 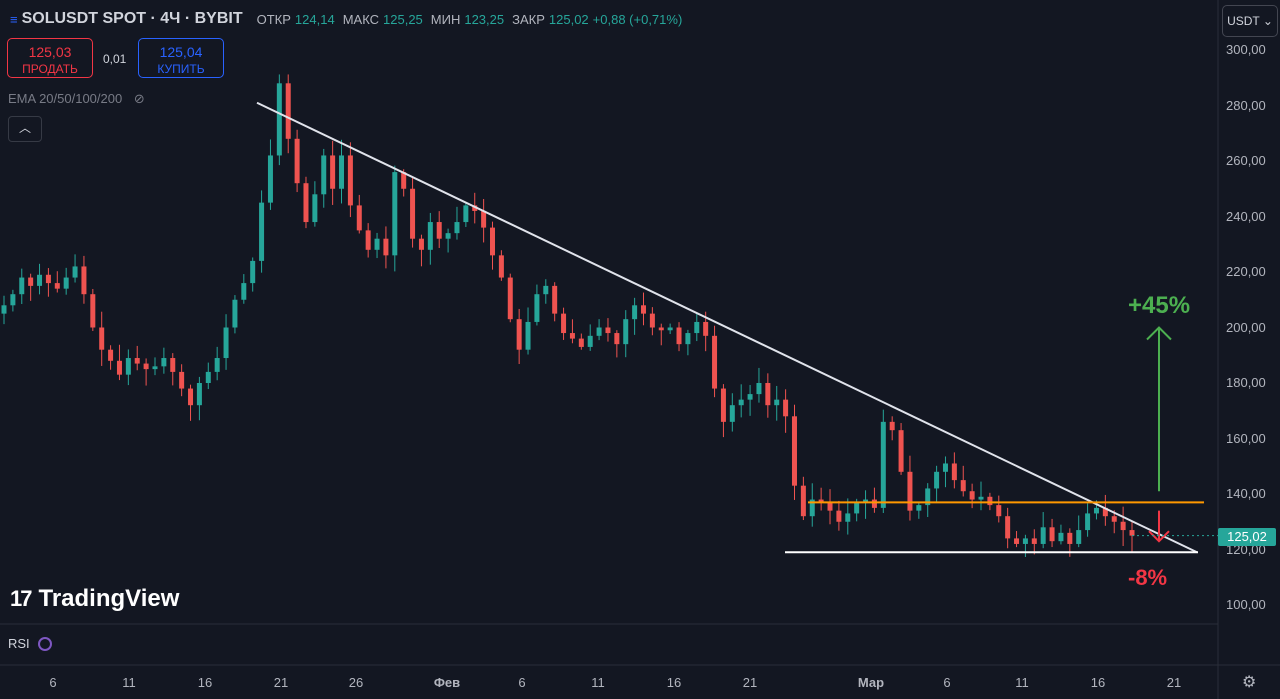 What do you see at coordinates (1246, 382) in the screenshot?
I see `price-tick-label: 180,00` at bounding box center [1246, 382].